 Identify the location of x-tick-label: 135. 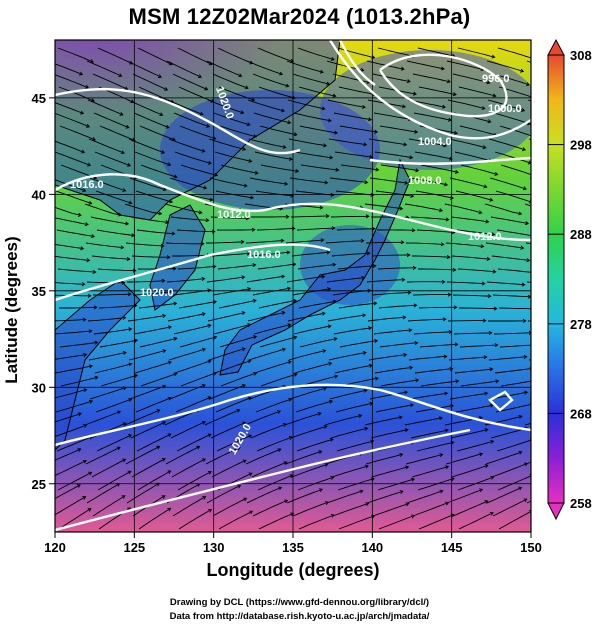
(293, 547).